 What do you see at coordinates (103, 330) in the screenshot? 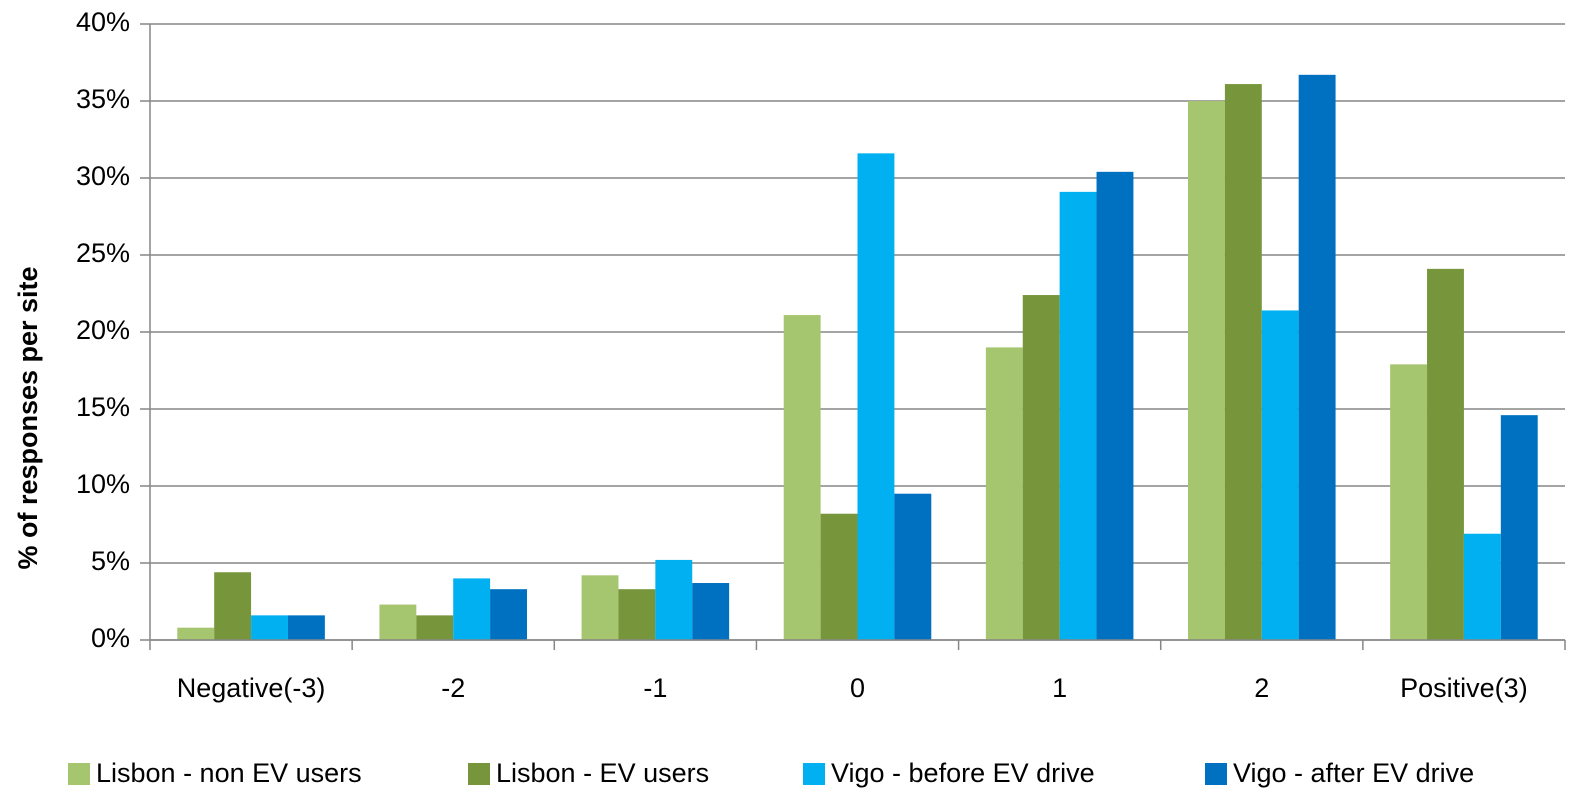
I see `y-tick-label: 20%` at bounding box center [103, 330].